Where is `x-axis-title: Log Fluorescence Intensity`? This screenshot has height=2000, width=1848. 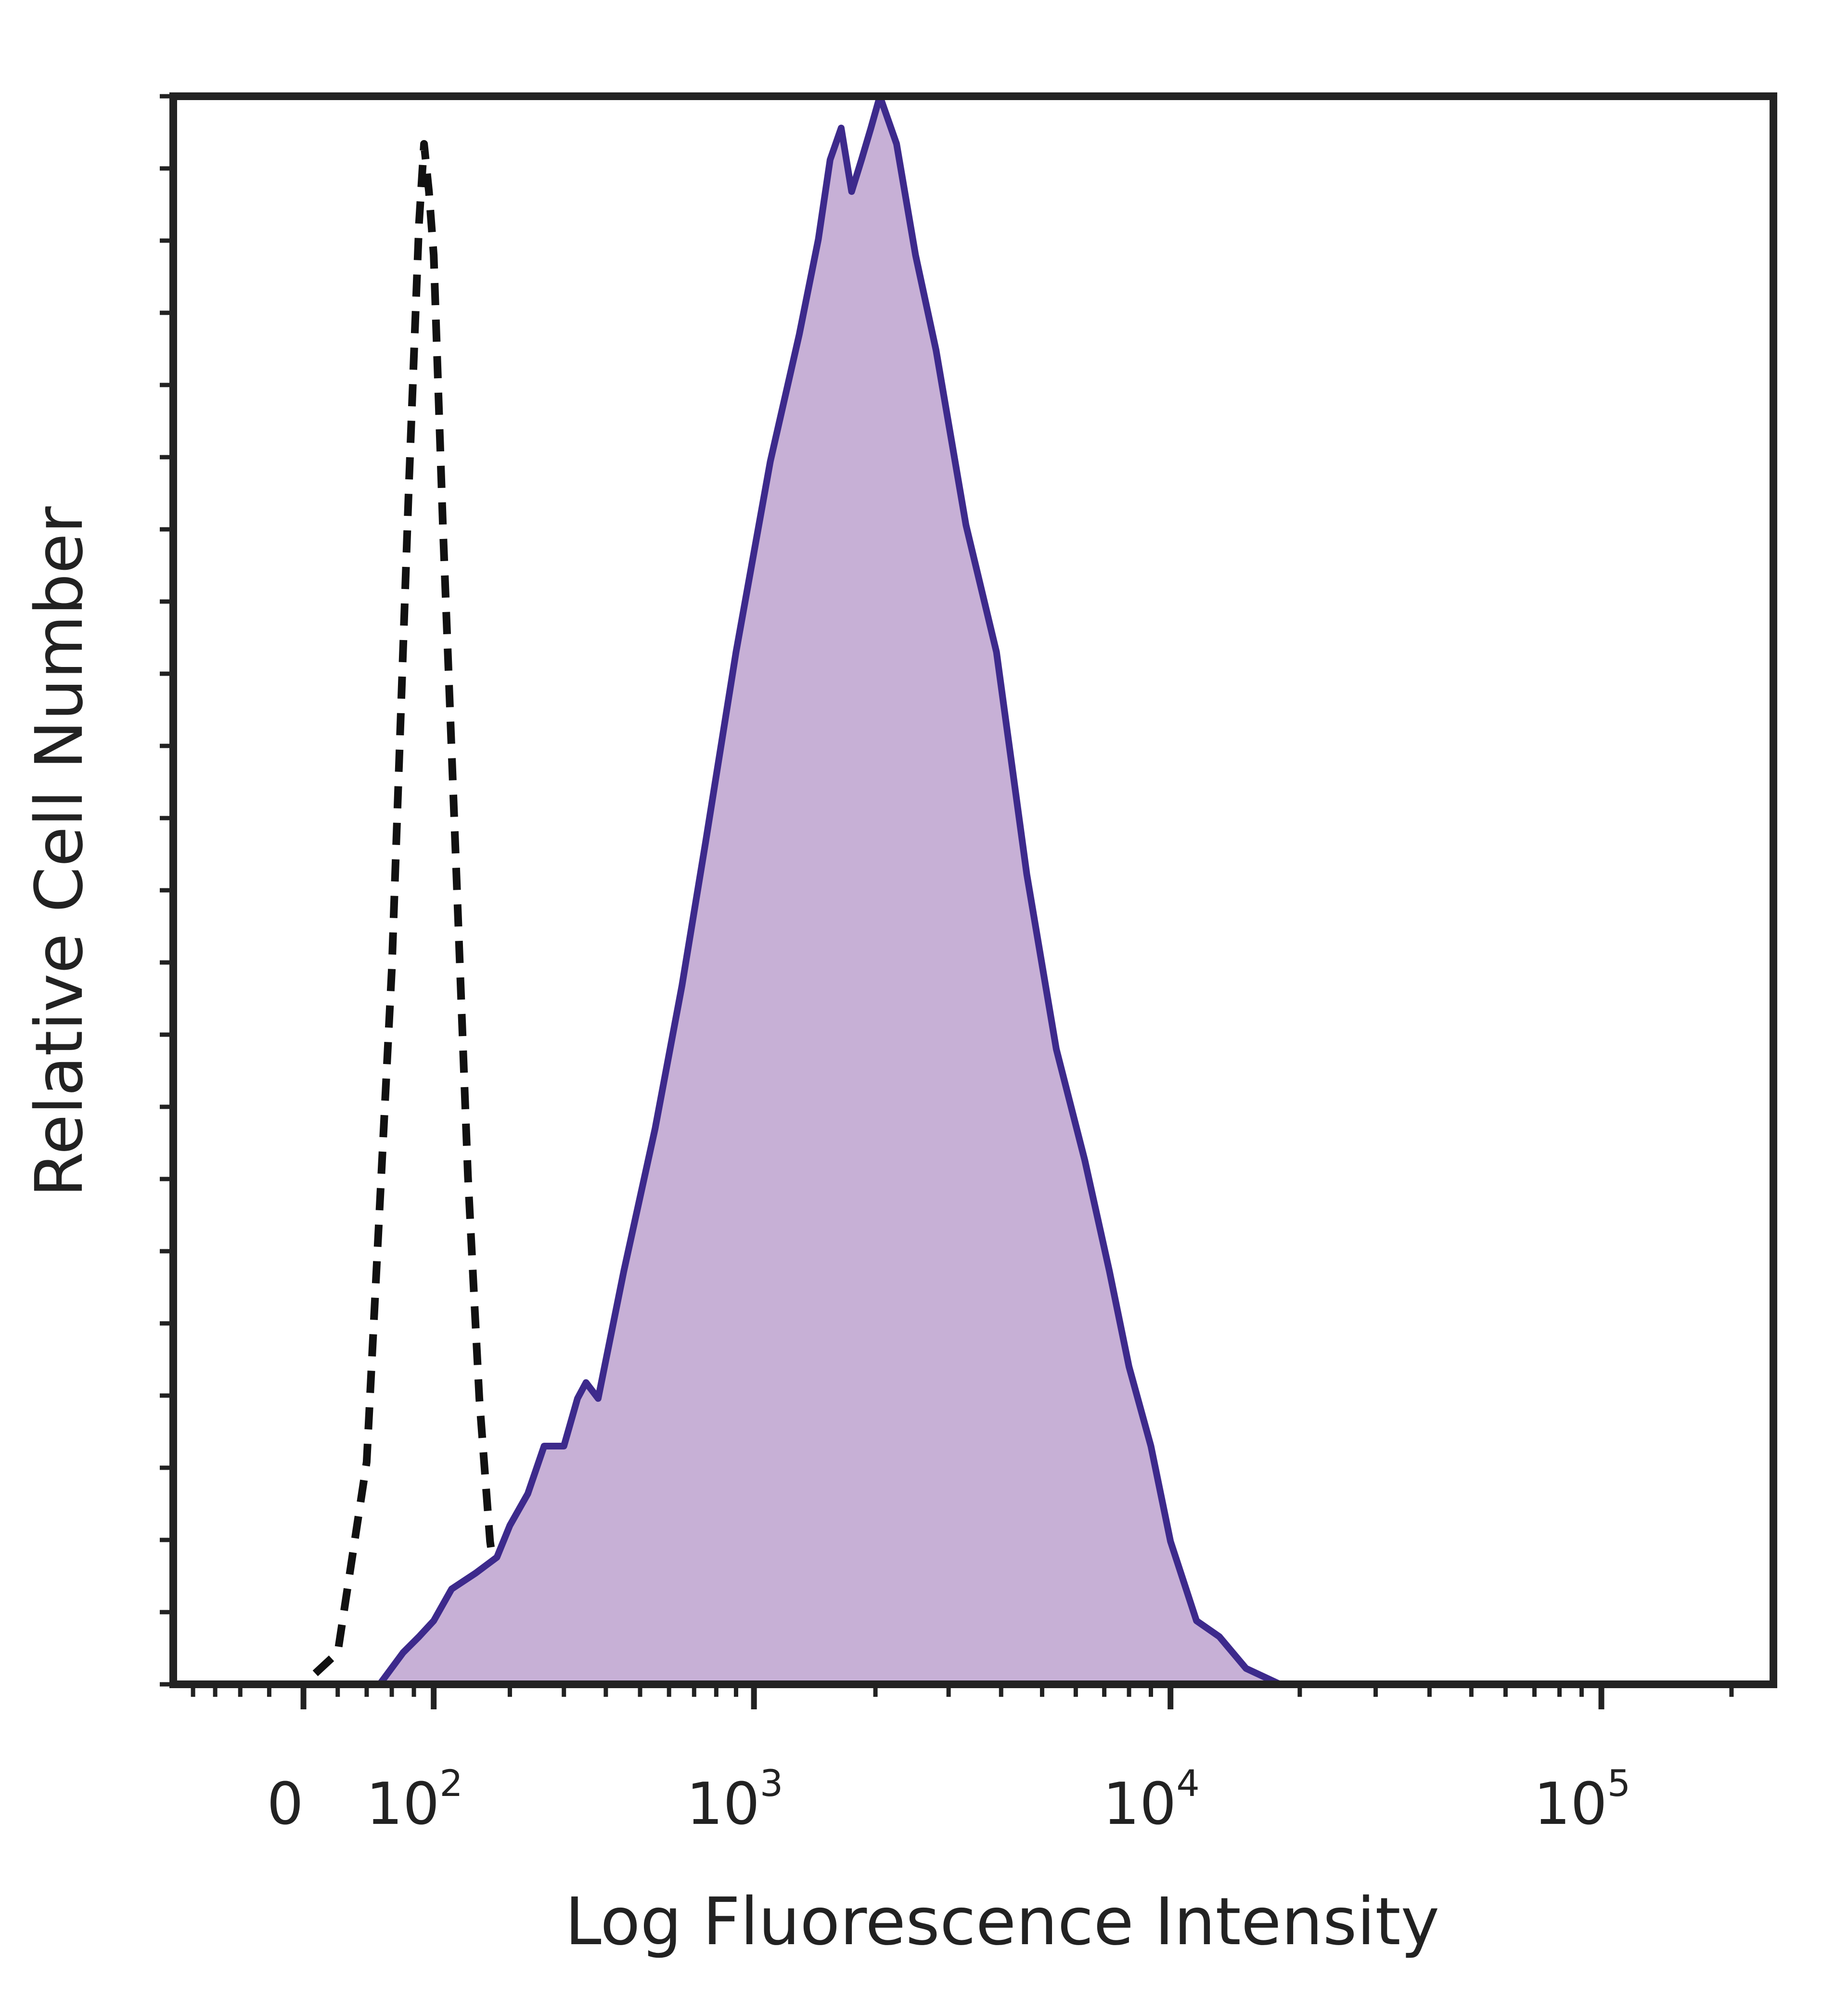 x-axis-title: Log Fluorescence Intensity is located at coordinates (1002, 1922).